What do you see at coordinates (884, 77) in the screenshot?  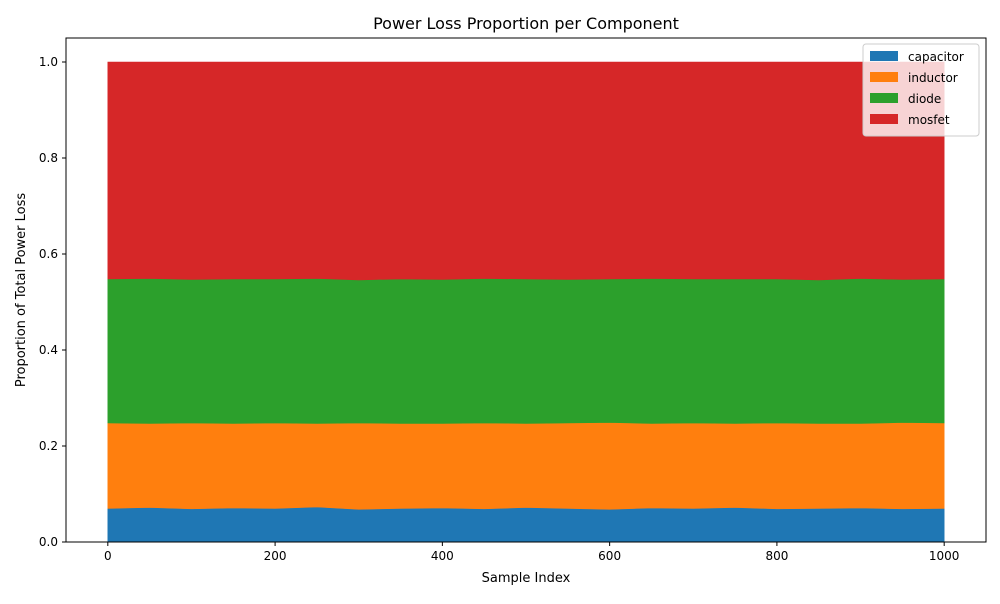 I see `legend-swatch-inductor` at bounding box center [884, 77].